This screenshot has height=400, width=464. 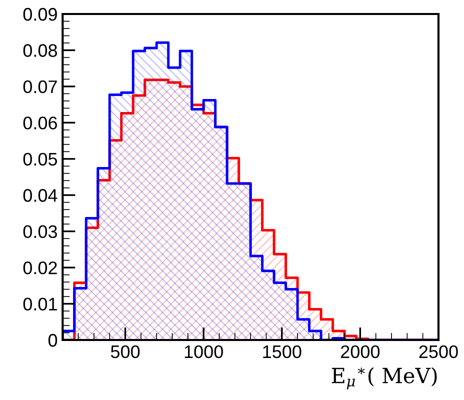 I want to click on x-tick-label: 1500, so click(x=282, y=351).